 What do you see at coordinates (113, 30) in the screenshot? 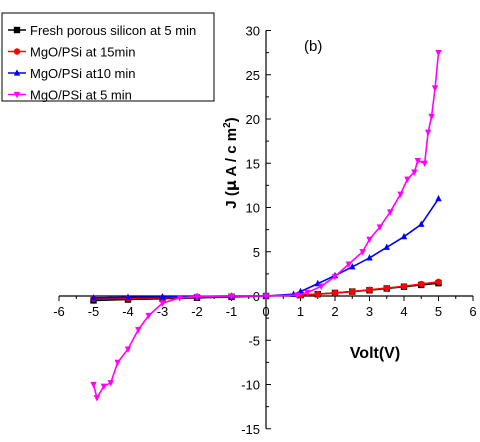
I see `legend-label: Fresh porous silicon at 5 min` at bounding box center [113, 30].